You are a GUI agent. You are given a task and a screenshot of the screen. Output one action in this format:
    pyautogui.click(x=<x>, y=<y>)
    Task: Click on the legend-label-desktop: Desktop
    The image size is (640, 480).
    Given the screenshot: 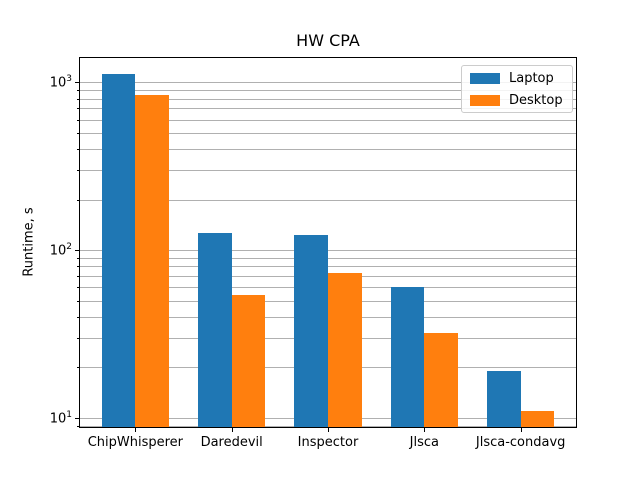 What is the action you would take?
    pyautogui.click(x=536, y=100)
    